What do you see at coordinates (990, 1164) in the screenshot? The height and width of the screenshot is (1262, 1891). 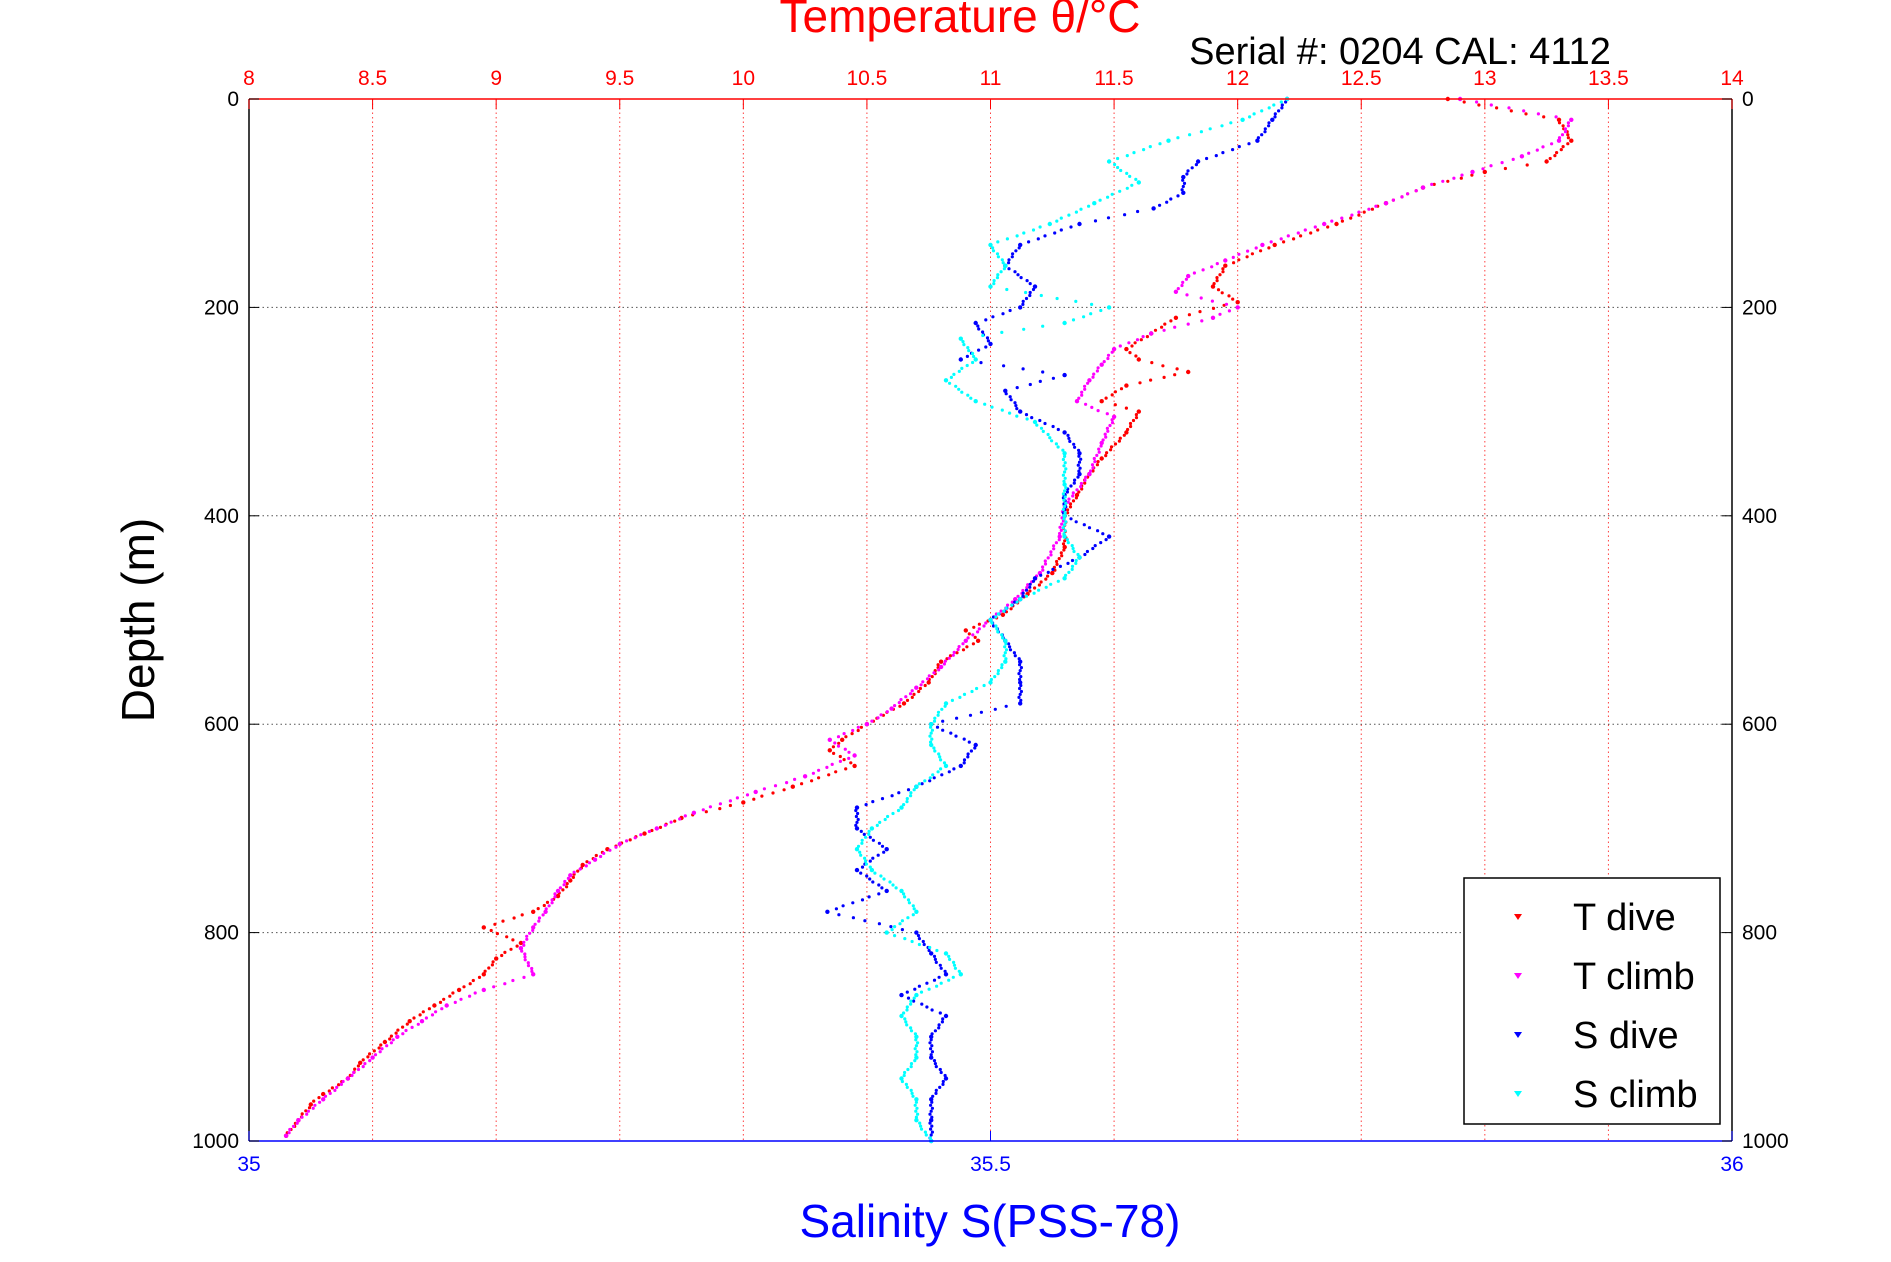 I see `bottom-tick-label: 35.5` at bounding box center [990, 1164].